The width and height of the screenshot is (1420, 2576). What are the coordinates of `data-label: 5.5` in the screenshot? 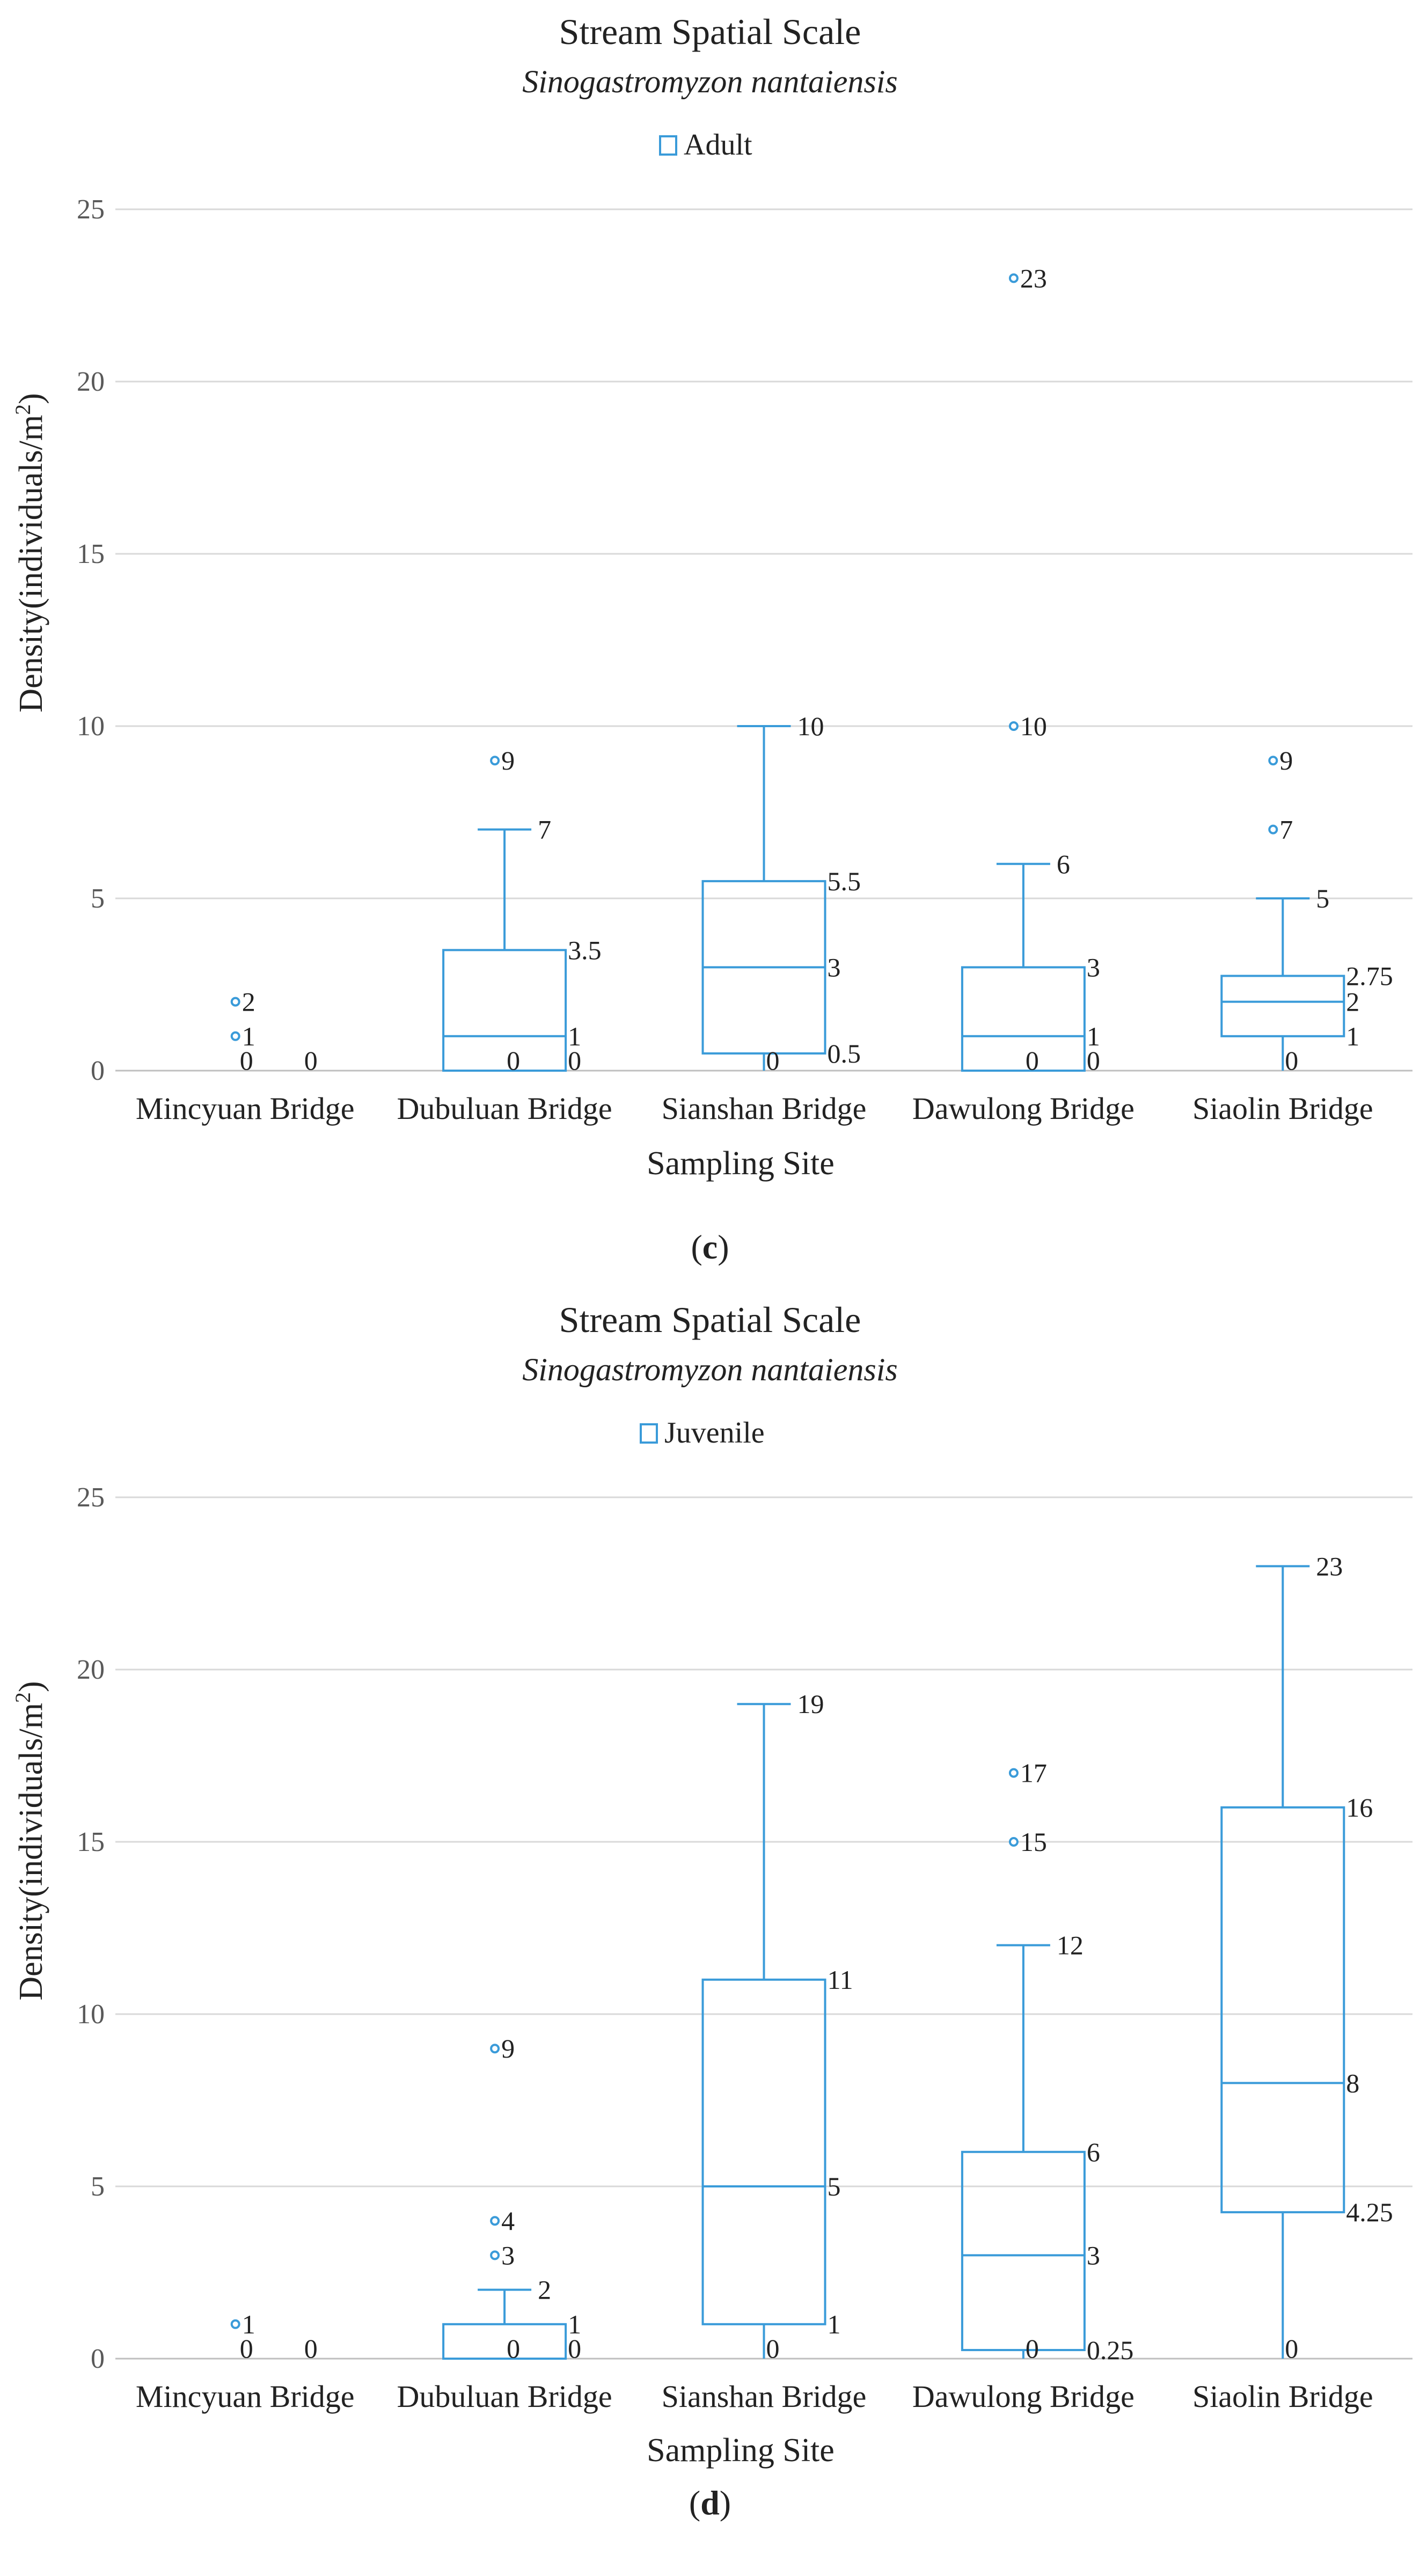 It's located at (844, 881).